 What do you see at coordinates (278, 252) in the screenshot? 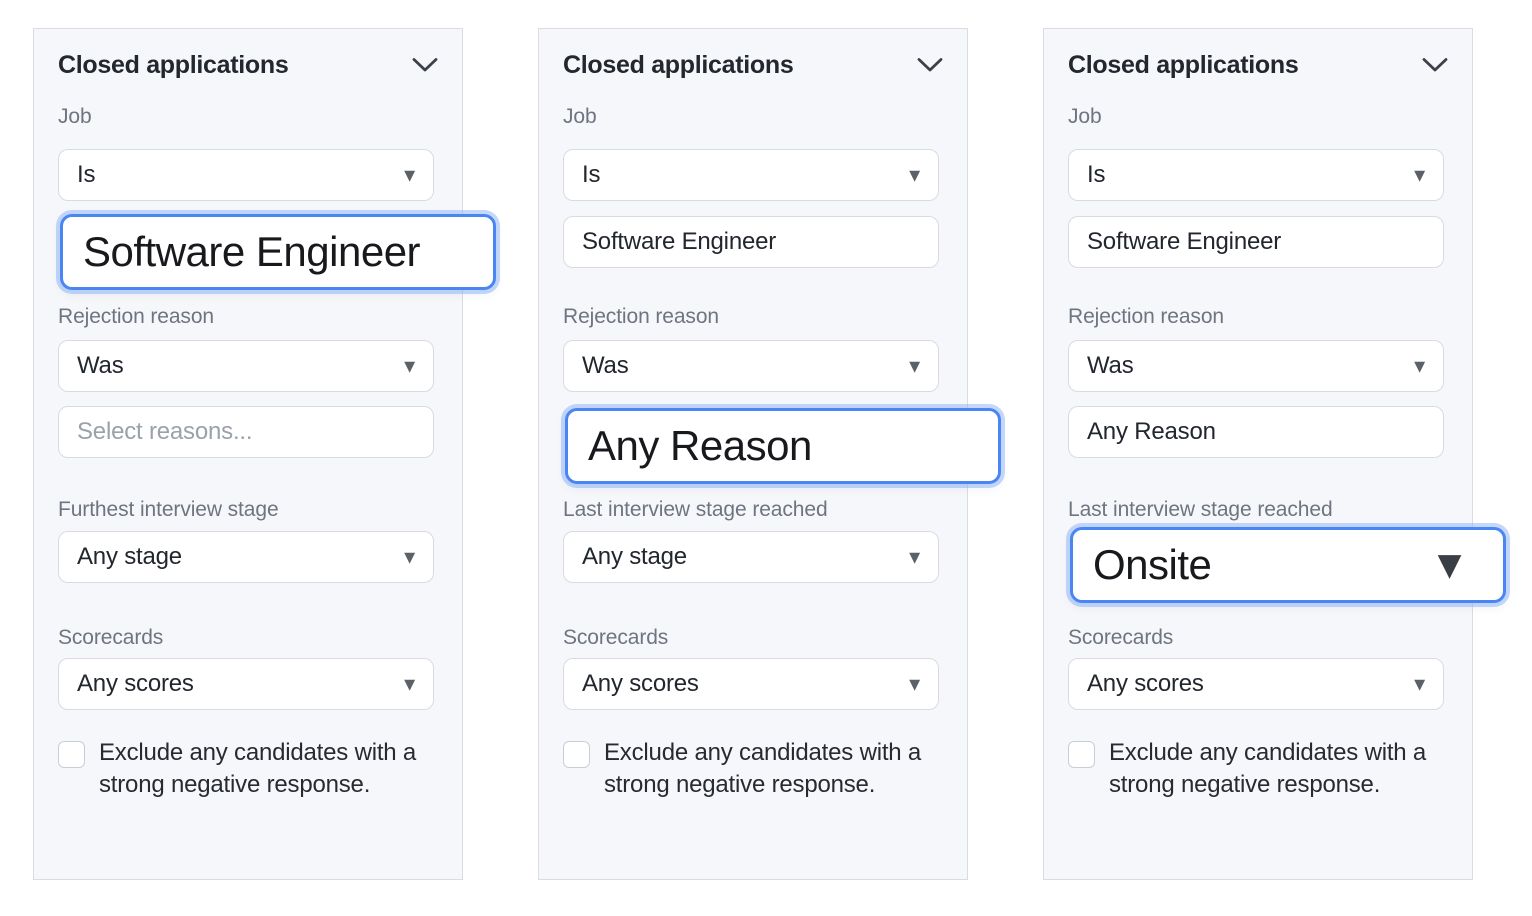
I see `job-value-input-focused` at bounding box center [278, 252].